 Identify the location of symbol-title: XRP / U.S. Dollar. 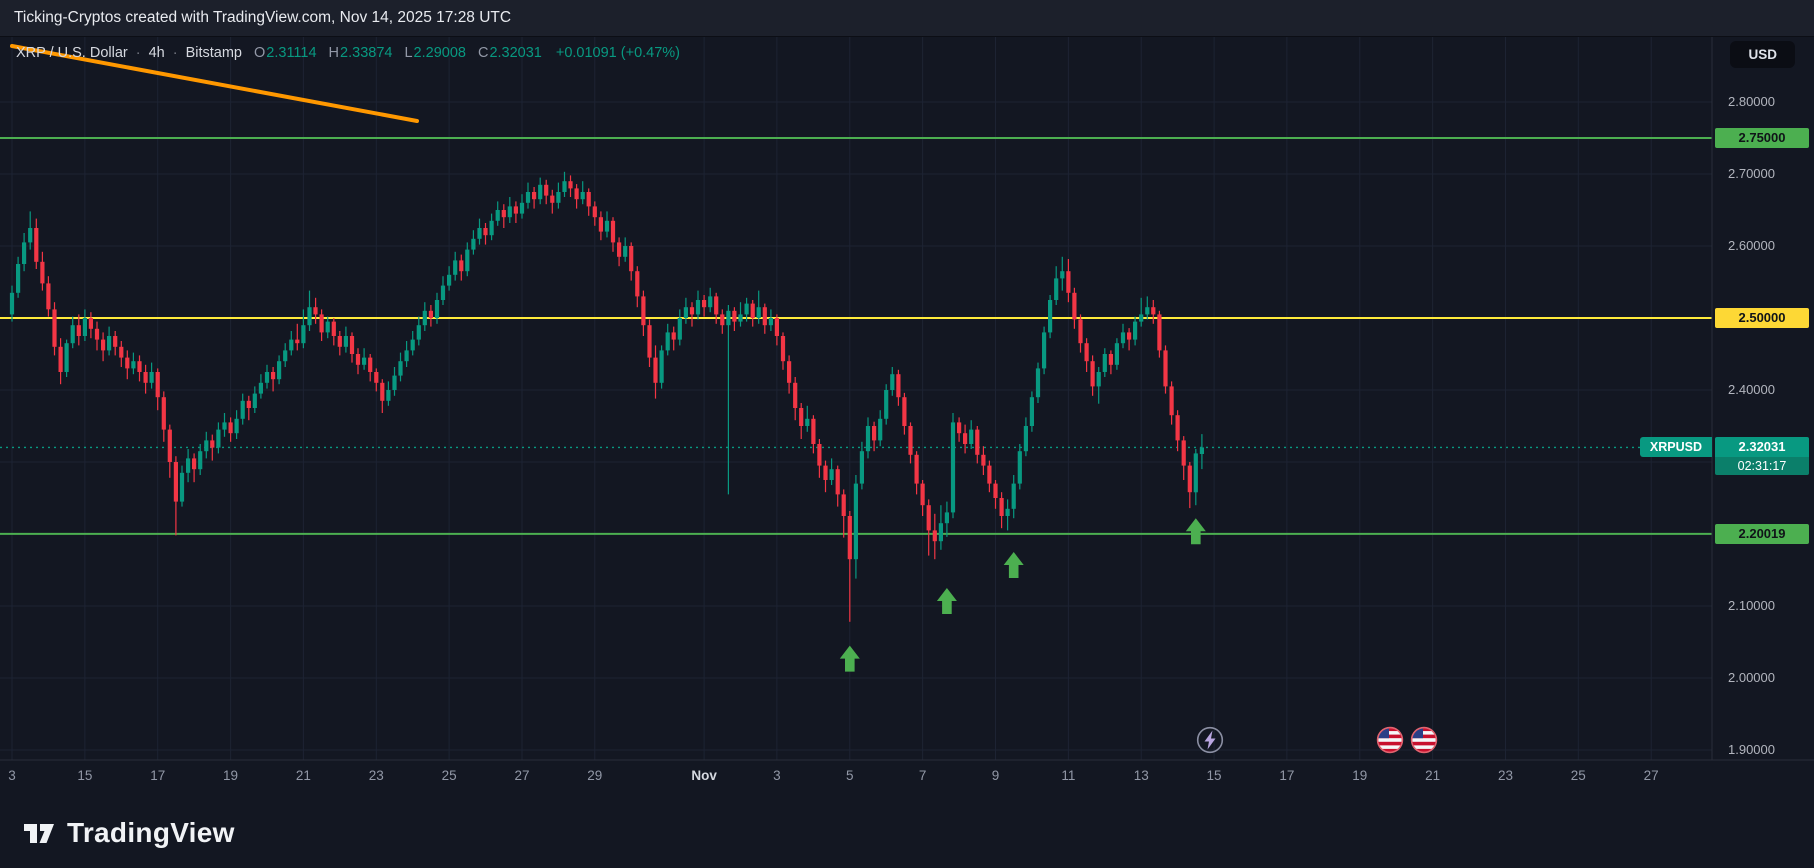
(72, 53).